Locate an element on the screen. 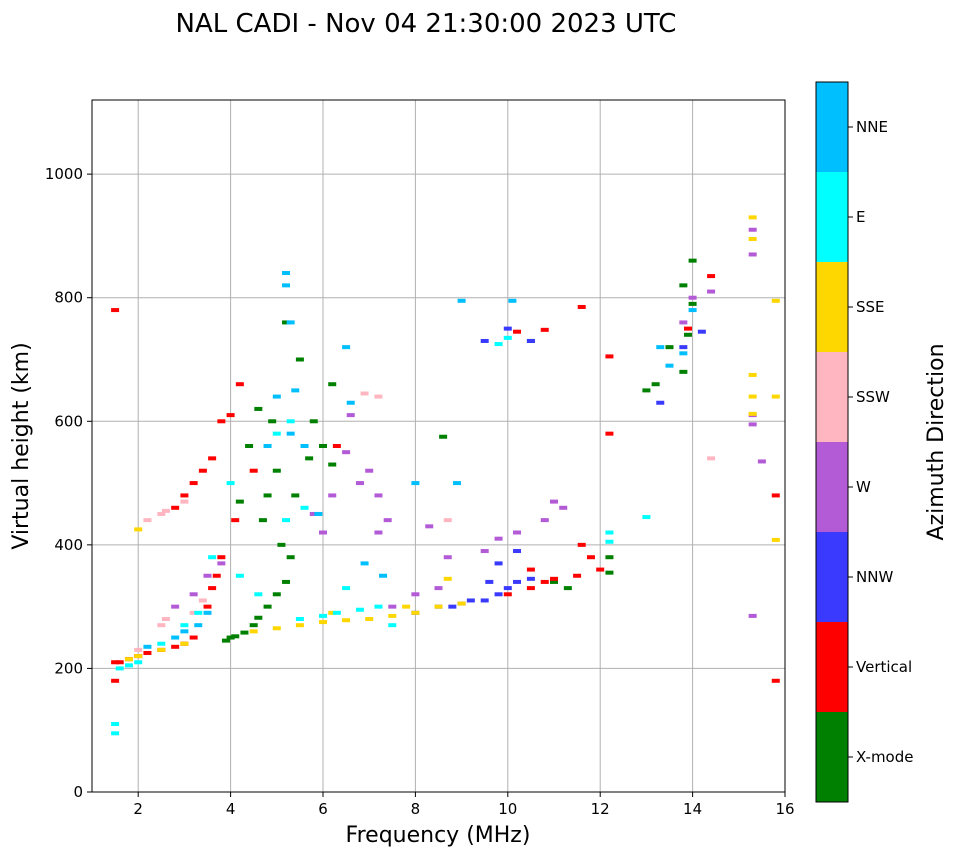  x-tick-label: 16 is located at coordinates (784, 809).